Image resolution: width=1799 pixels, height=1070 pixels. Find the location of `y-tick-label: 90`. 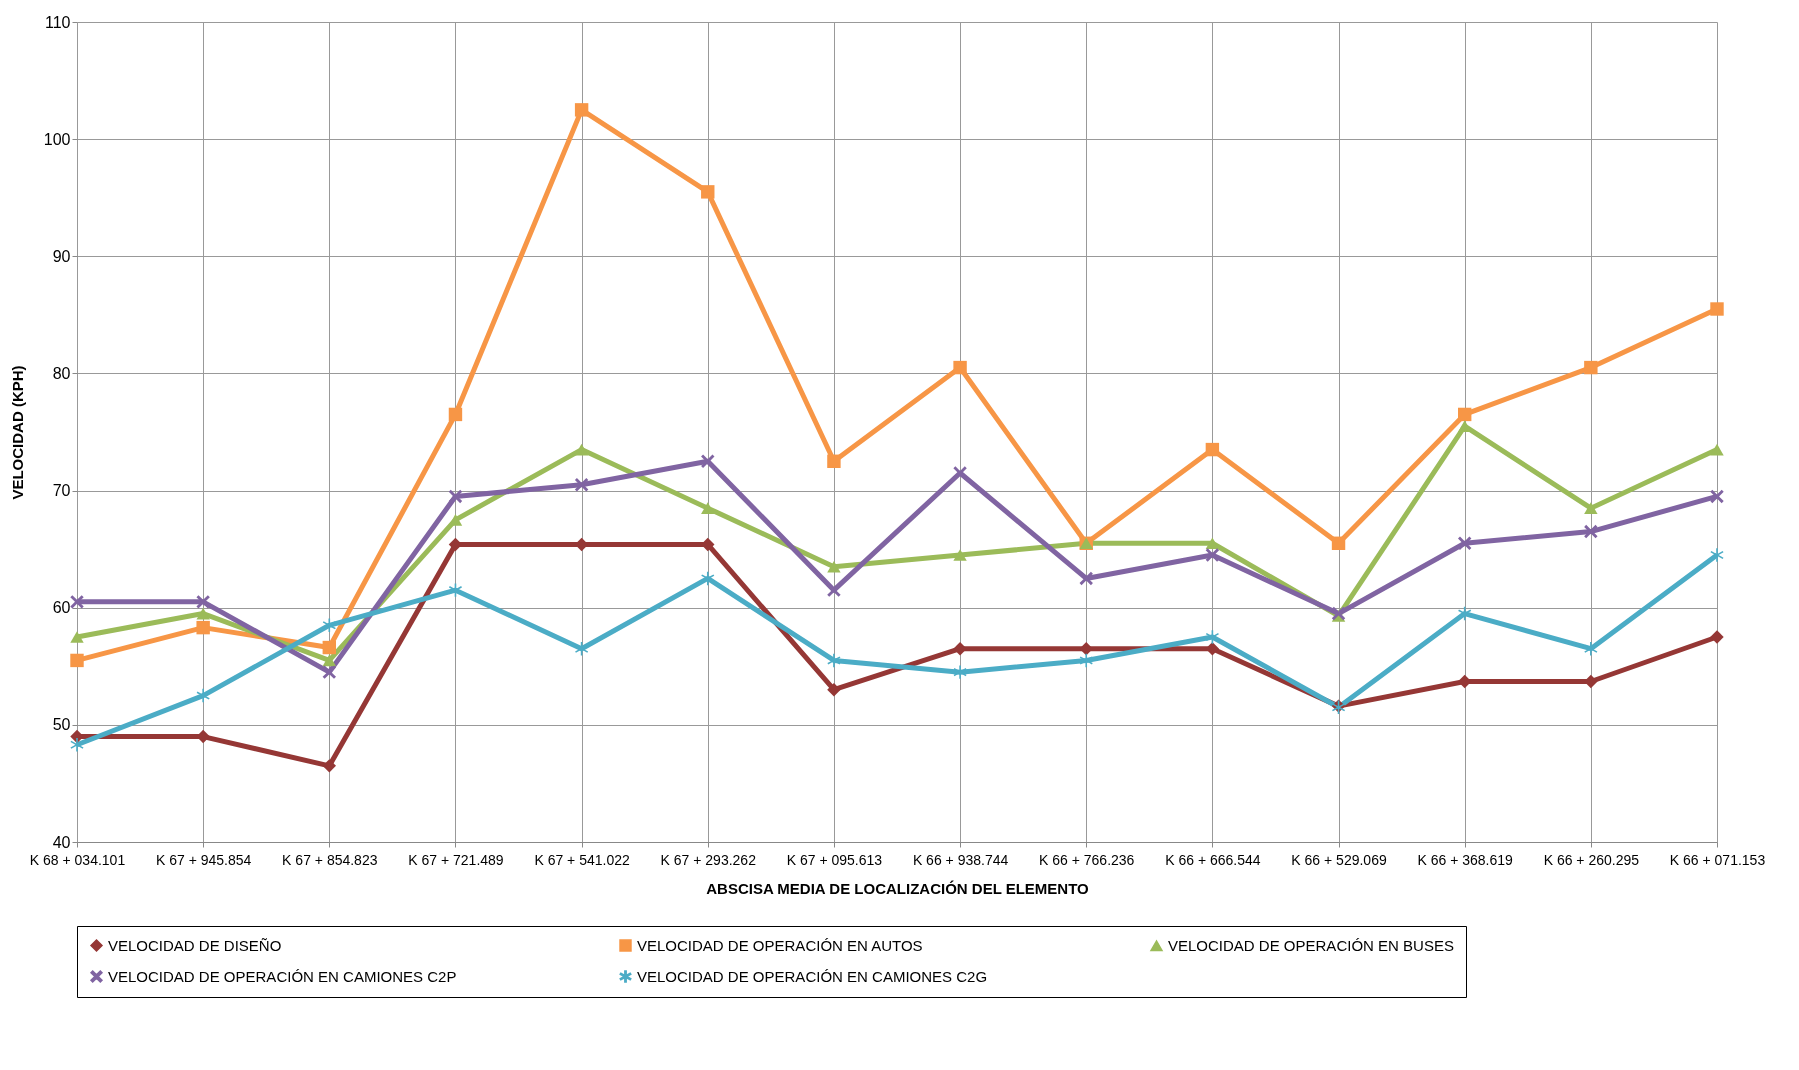

y-tick-label: 90 is located at coordinates (61, 256).